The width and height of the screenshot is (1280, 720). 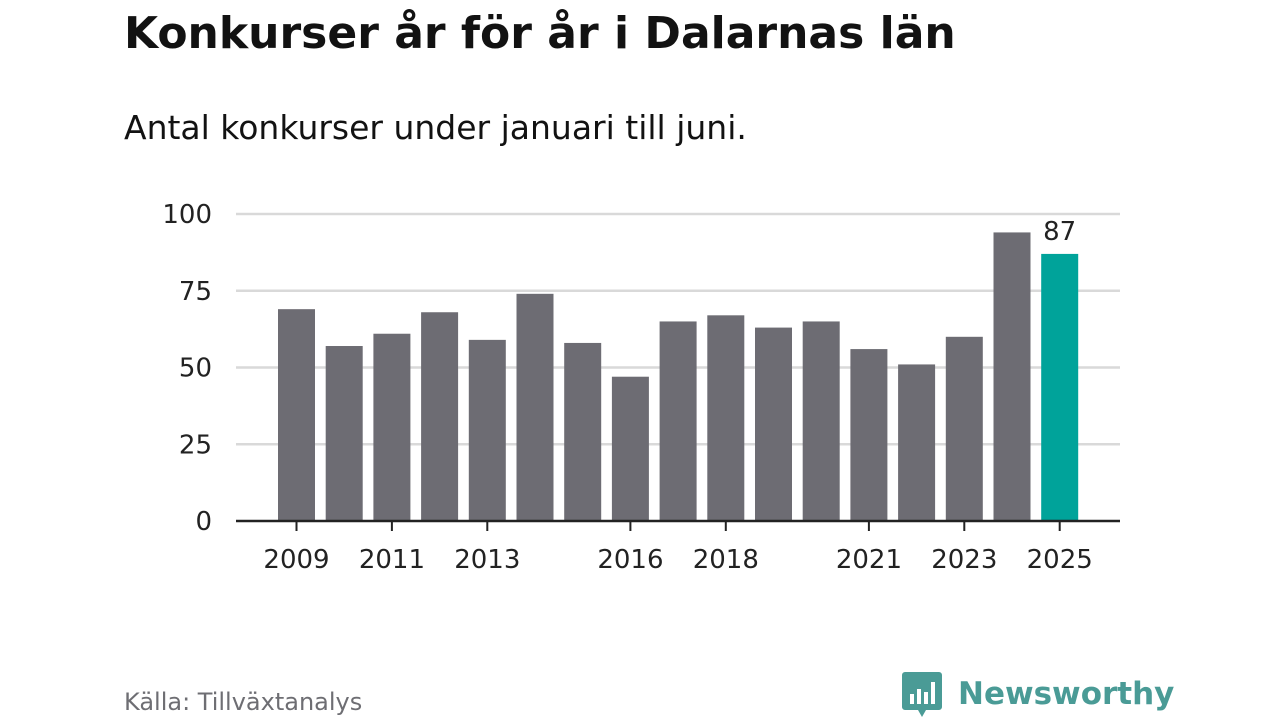 I want to click on y-tick-label: 75, so click(x=195, y=292).